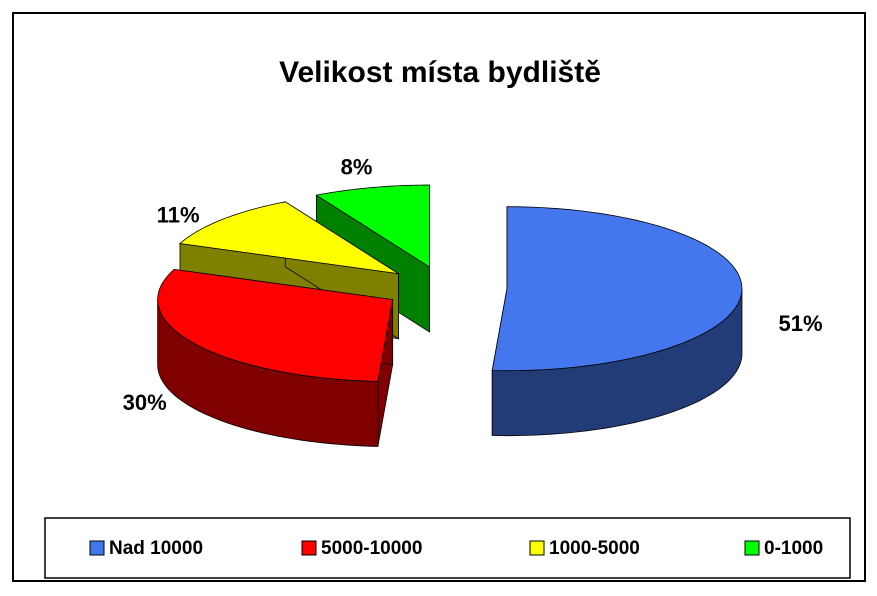  I want to click on legend-label: Nad 10000, so click(156, 548).